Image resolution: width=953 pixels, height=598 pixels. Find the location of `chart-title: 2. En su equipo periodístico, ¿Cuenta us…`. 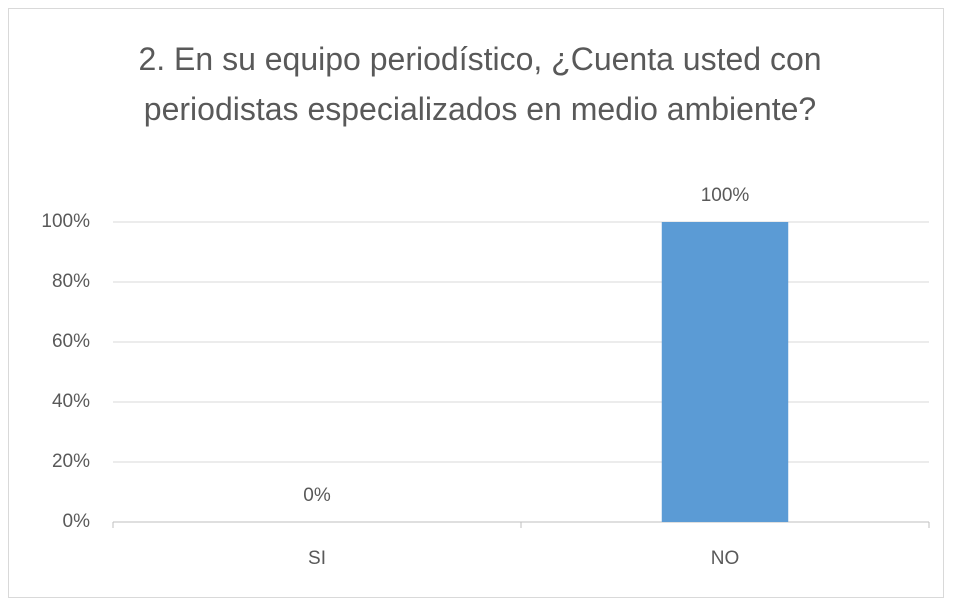

chart-title: 2. En su equipo periodístico, ¿Cuenta us… is located at coordinates (480, 84).